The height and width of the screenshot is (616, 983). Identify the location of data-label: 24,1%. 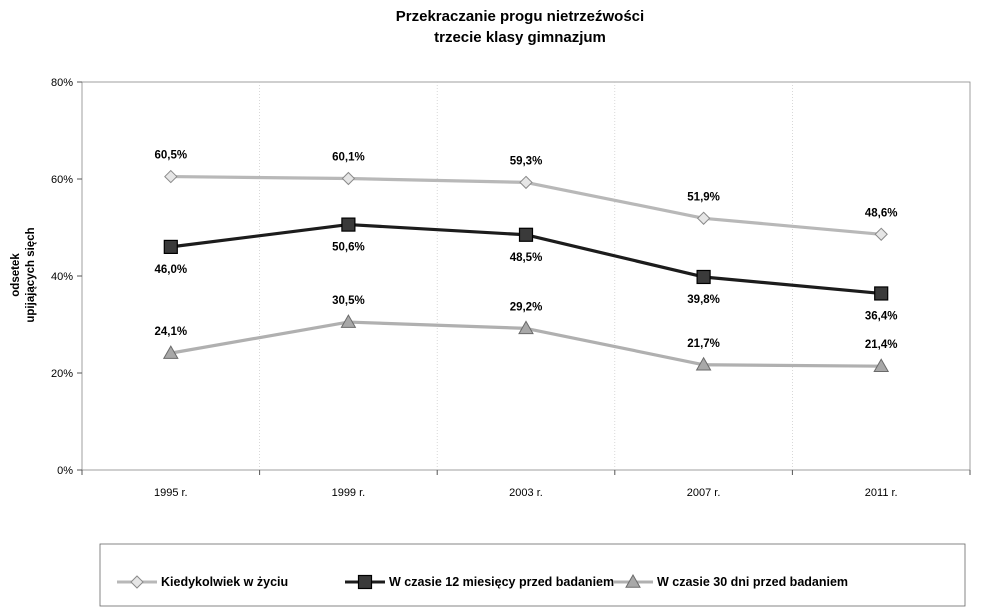
(170, 332).